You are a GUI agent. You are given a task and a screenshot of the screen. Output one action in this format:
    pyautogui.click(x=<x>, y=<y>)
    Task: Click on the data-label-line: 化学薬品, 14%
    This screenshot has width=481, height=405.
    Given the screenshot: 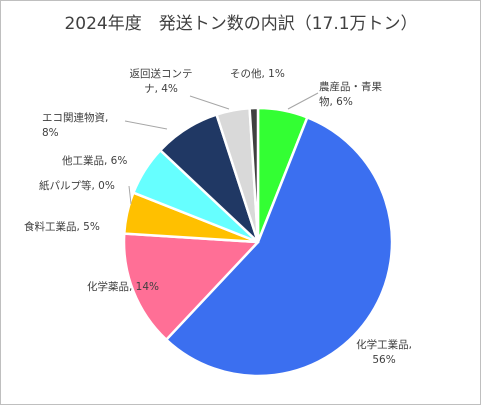 What is the action you would take?
    pyautogui.click(x=123, y=286)
    